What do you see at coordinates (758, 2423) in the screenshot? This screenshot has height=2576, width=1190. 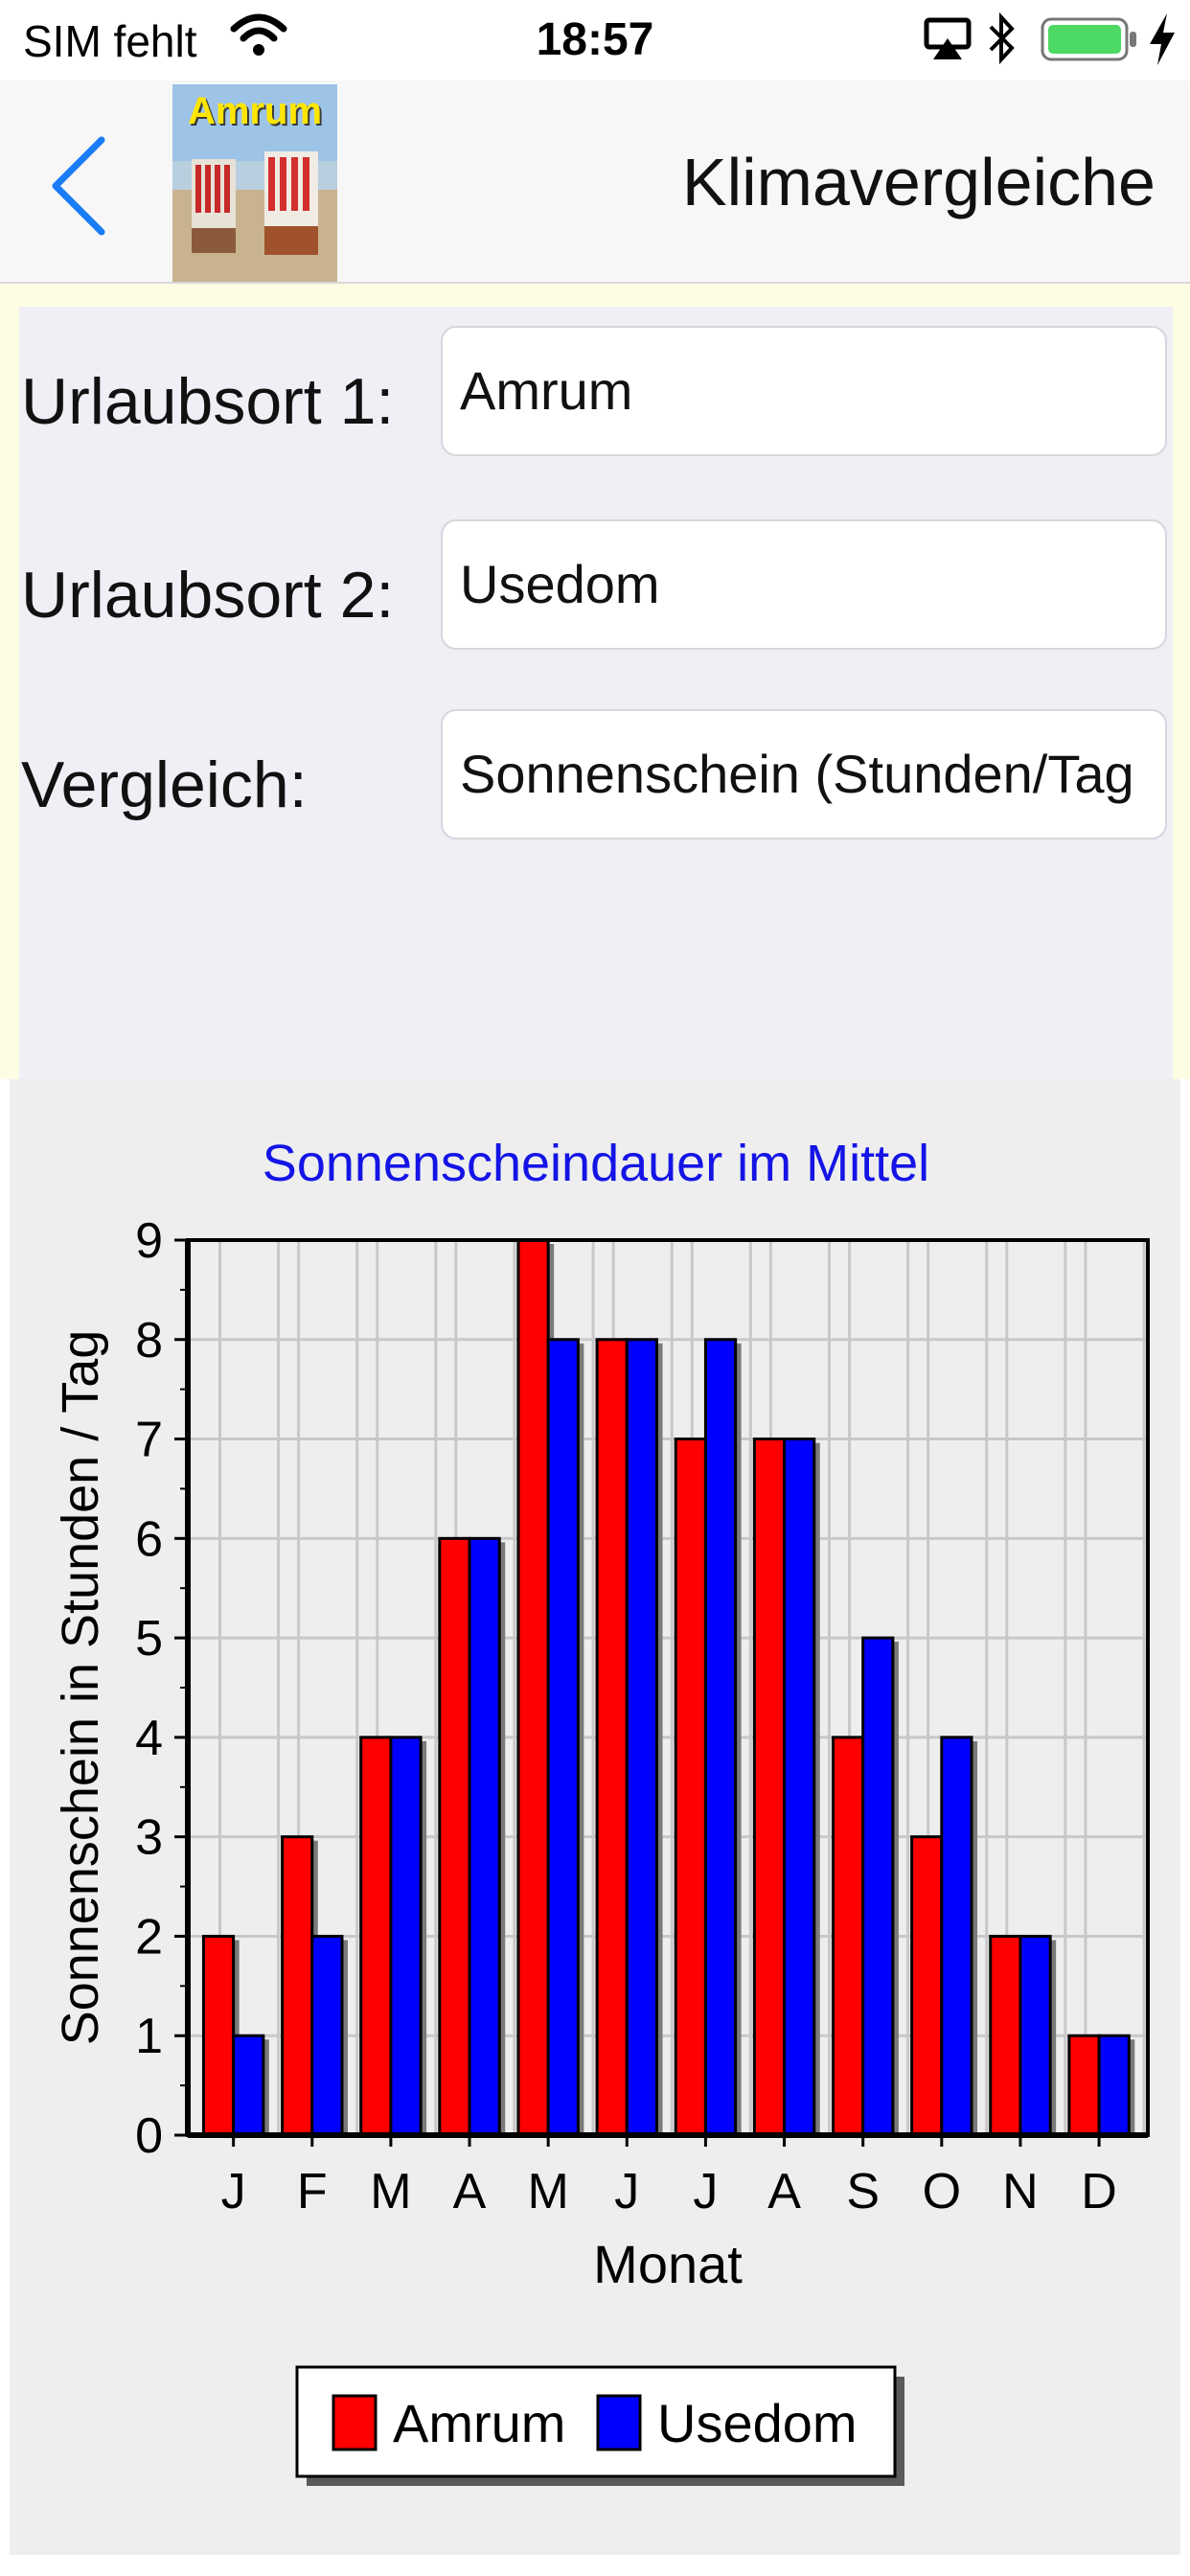 I see `legend-label-usedom: Usedom` at bounding box center [758, 2423].